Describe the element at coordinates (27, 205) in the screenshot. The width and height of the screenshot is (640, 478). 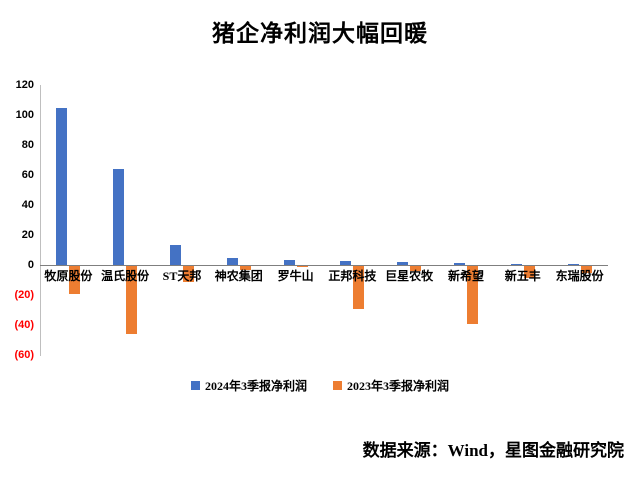
I see `y-tick-label: 40` at that location.